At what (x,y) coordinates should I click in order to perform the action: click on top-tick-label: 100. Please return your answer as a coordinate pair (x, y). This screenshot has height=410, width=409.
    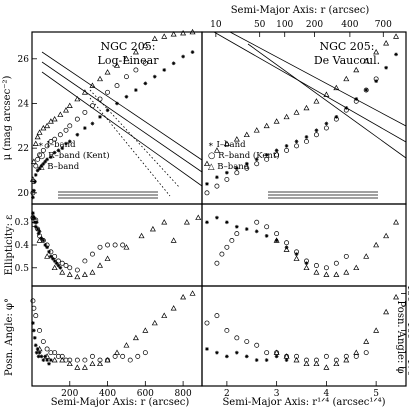
    Looking at the image, I should click on (284, 25).